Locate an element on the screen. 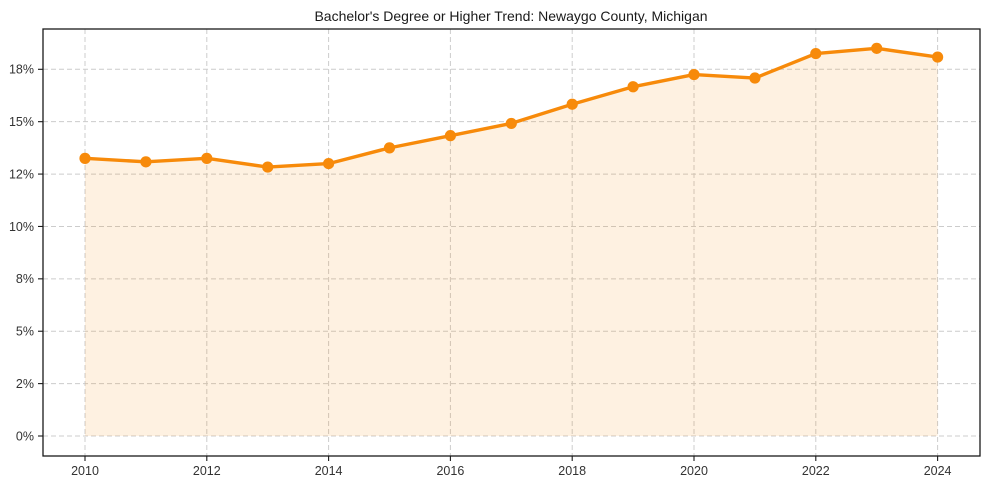  x-tick-label: 2014 is located at coordinates (329, 471).